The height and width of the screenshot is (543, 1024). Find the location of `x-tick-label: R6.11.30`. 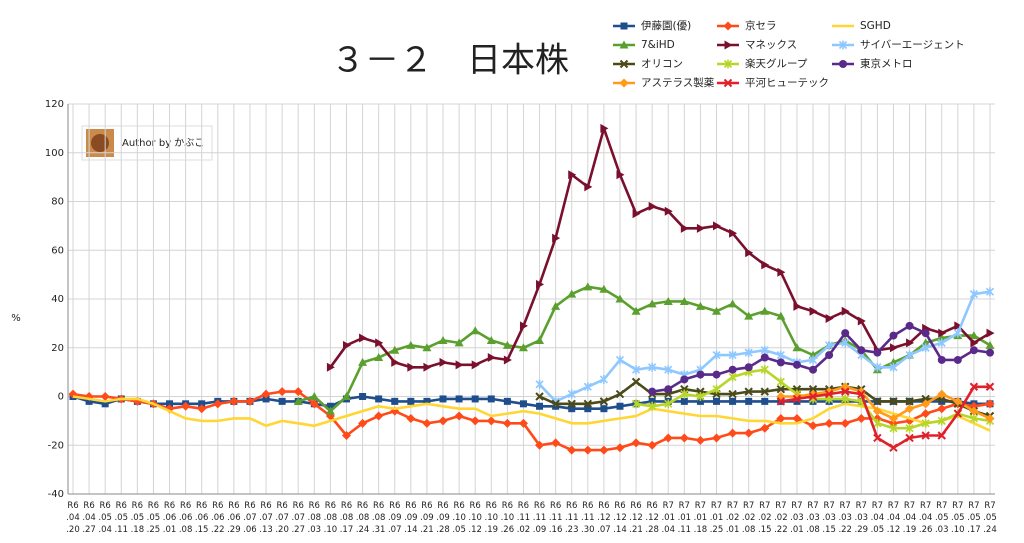

x-tick-label: R6.11.30 is located at coordinates (588, 518).